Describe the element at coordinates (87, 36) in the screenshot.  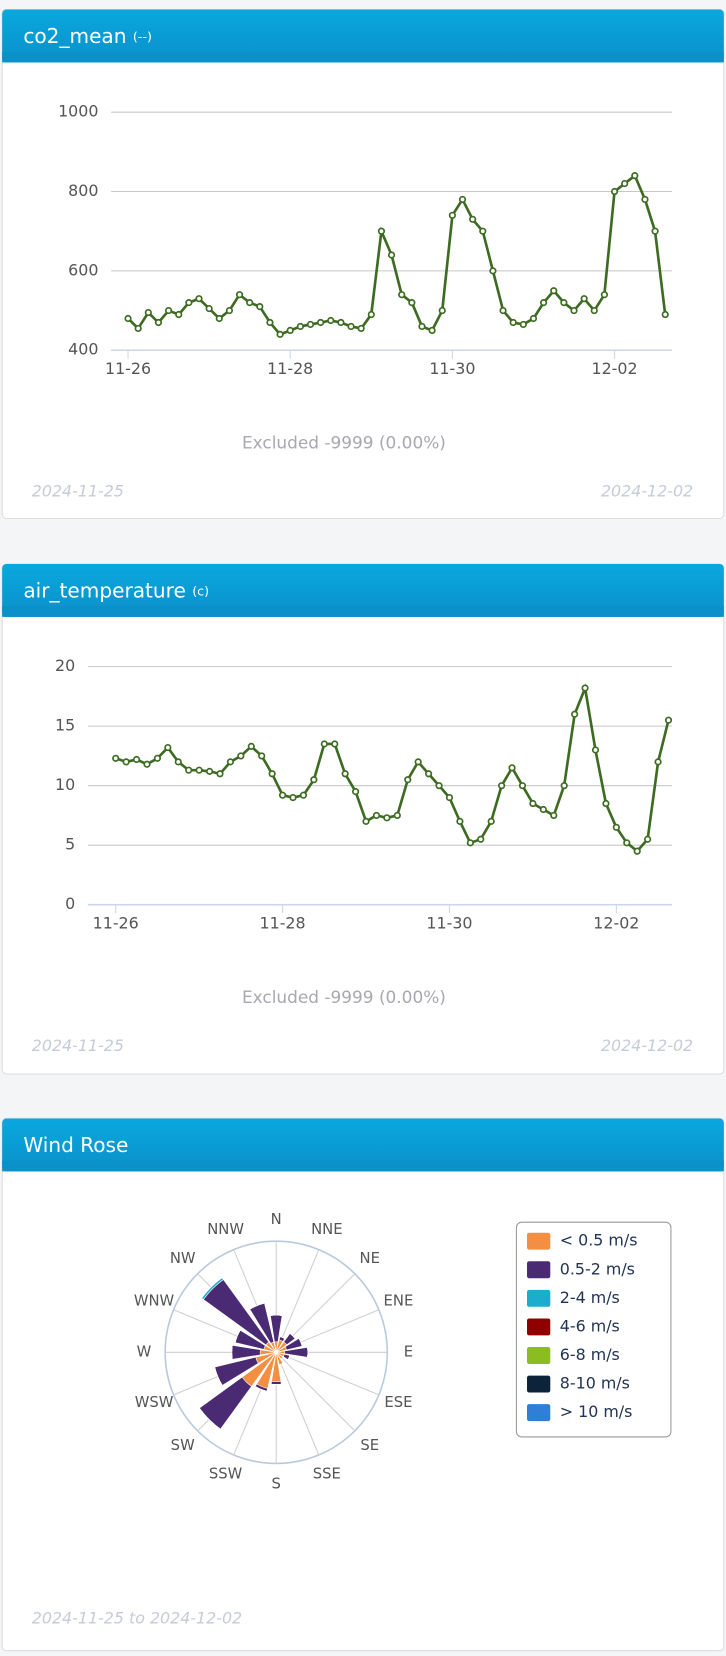
I see `panel-title: co2_mean (--)` at that location.